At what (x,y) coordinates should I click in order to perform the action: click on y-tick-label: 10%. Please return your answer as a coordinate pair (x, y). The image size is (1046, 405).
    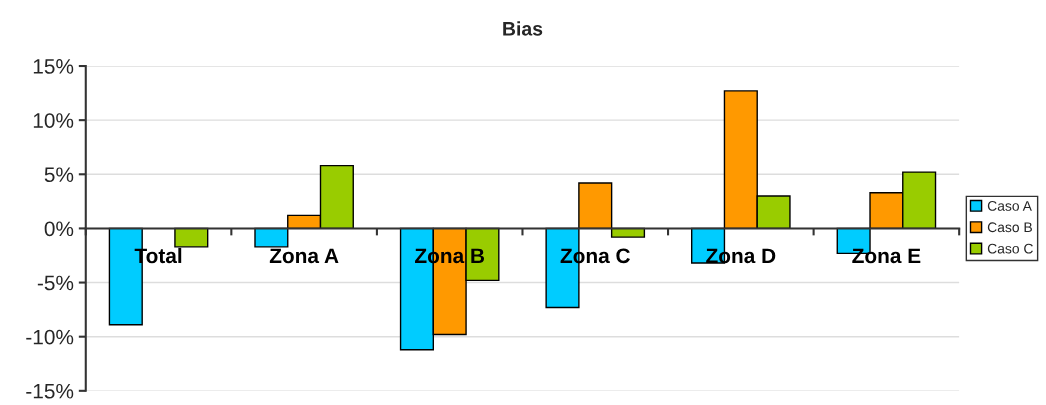
    Looking at the image, I should click on (53, 120).